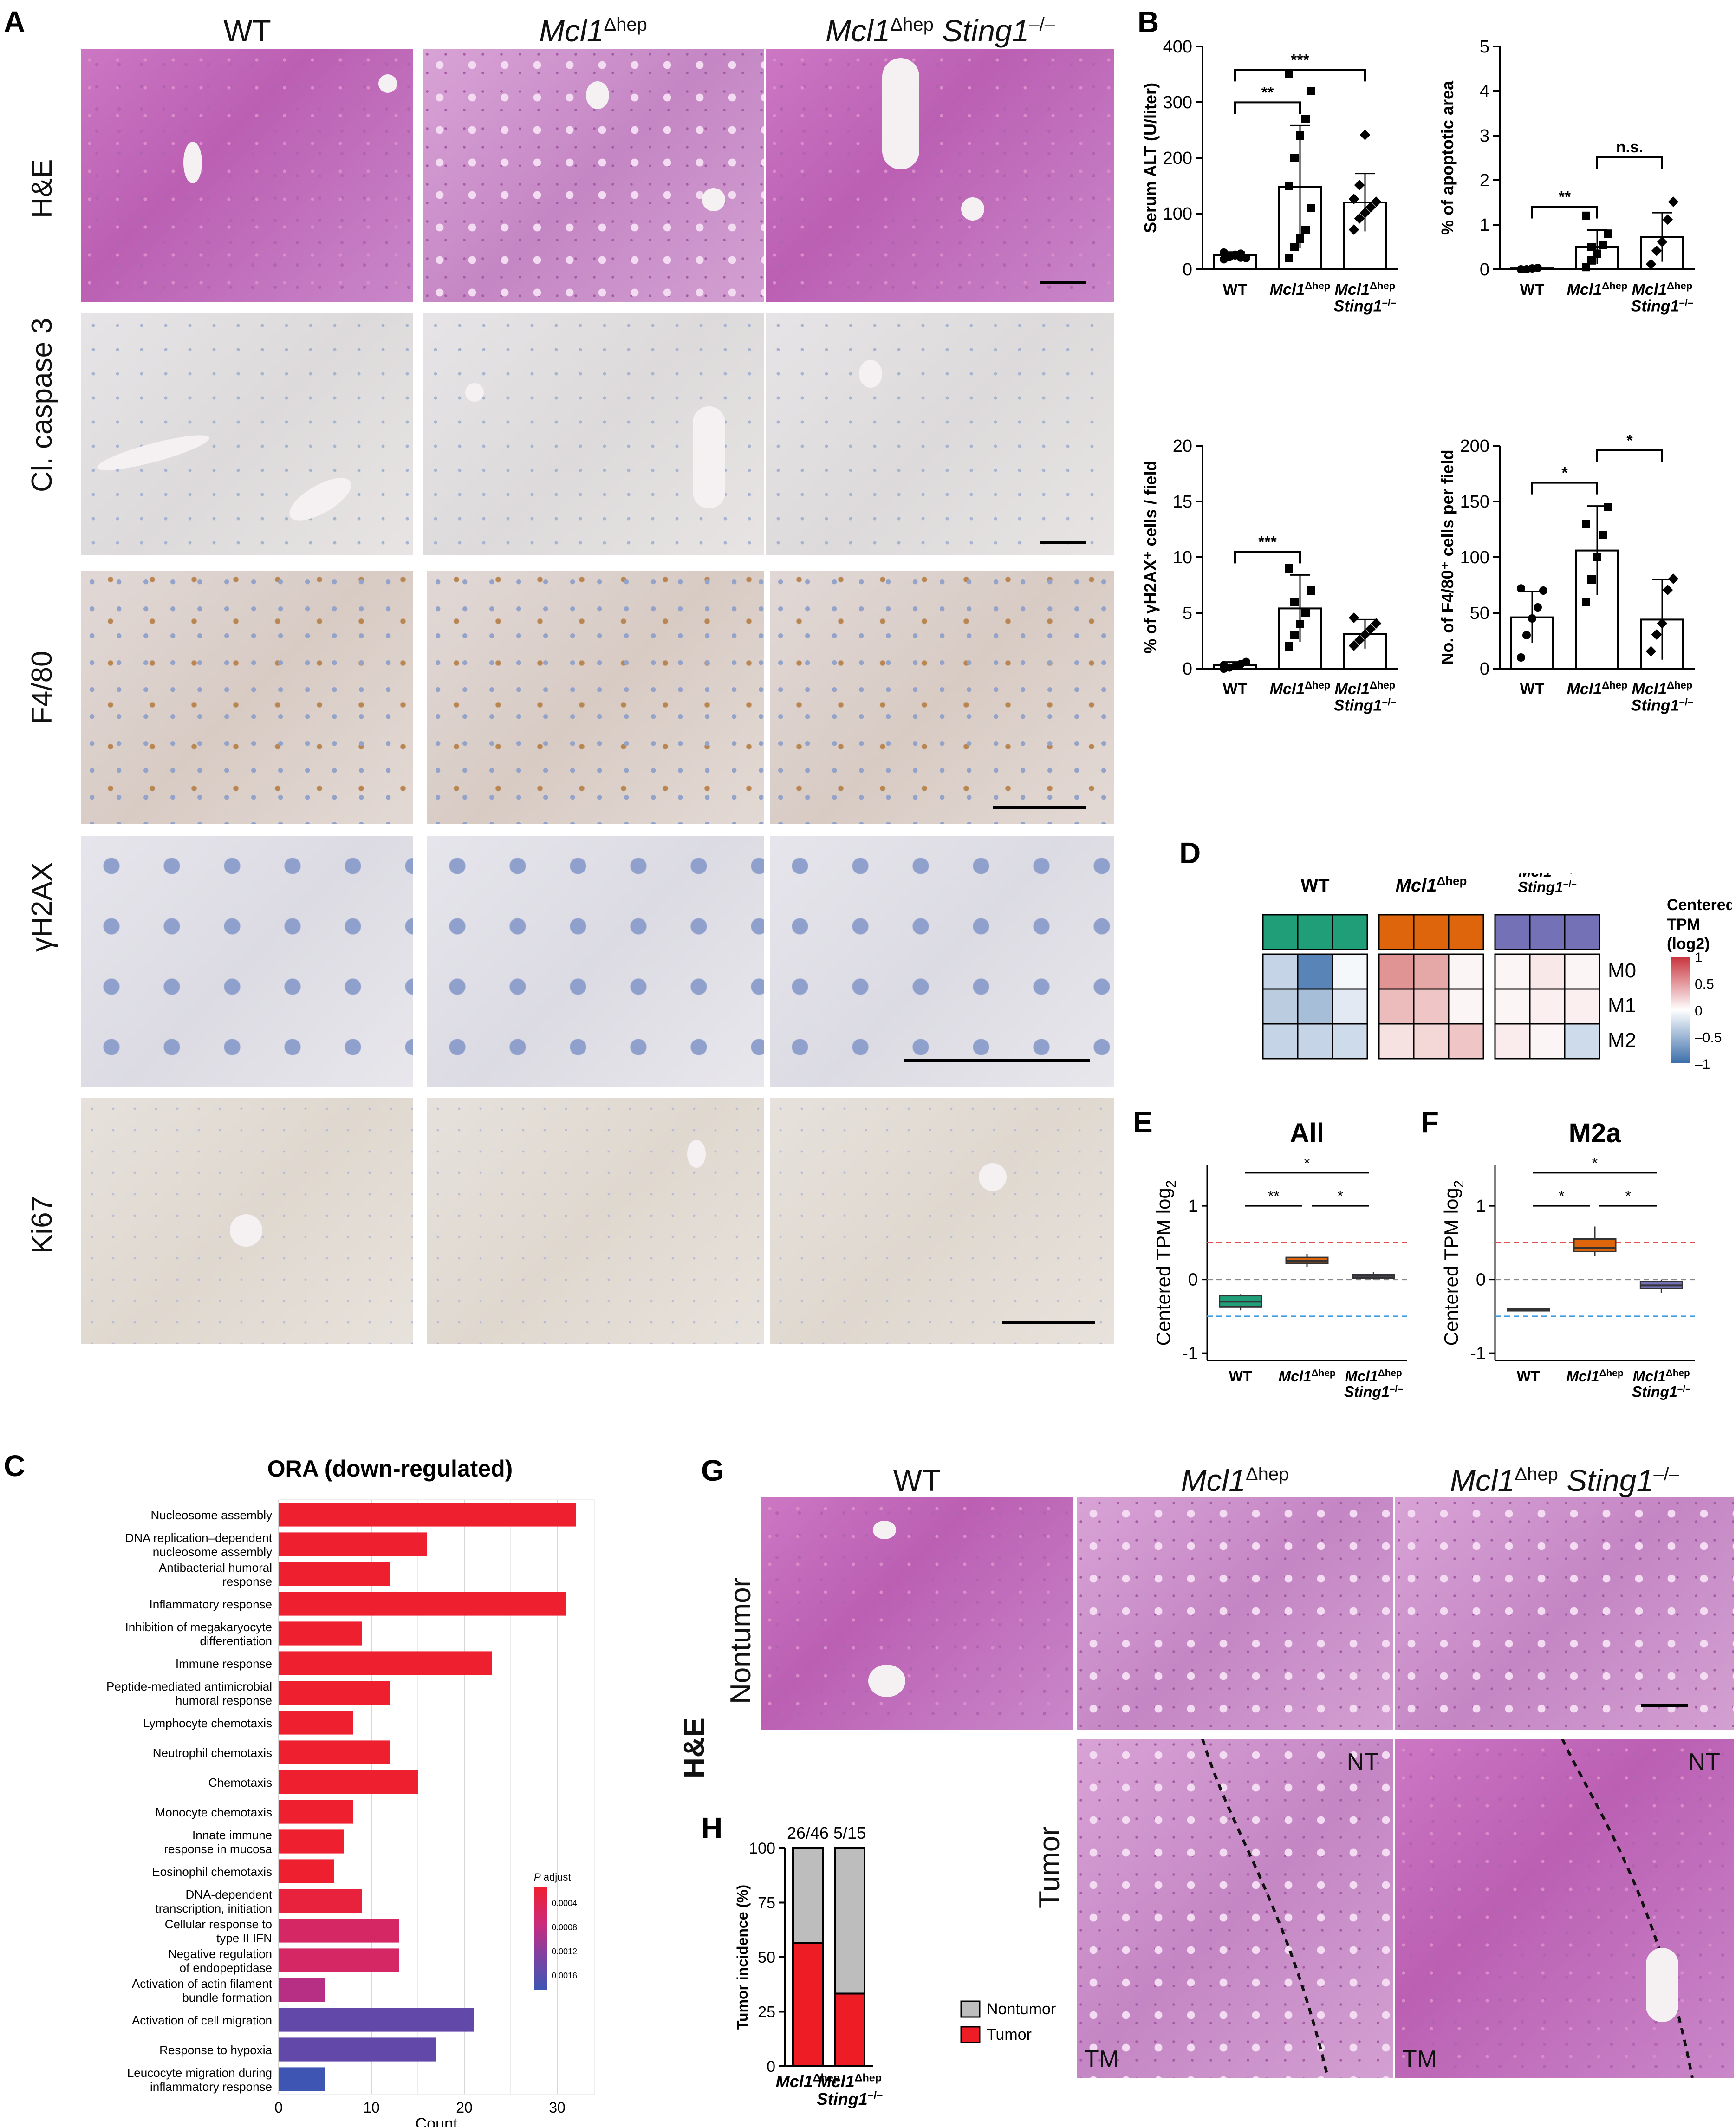 The image size is (1736, 2128). What do you see at coordinates (278, 2107) in the screenshot?
I see `x-tick-label: 0` at bounding box center [278, 2107].